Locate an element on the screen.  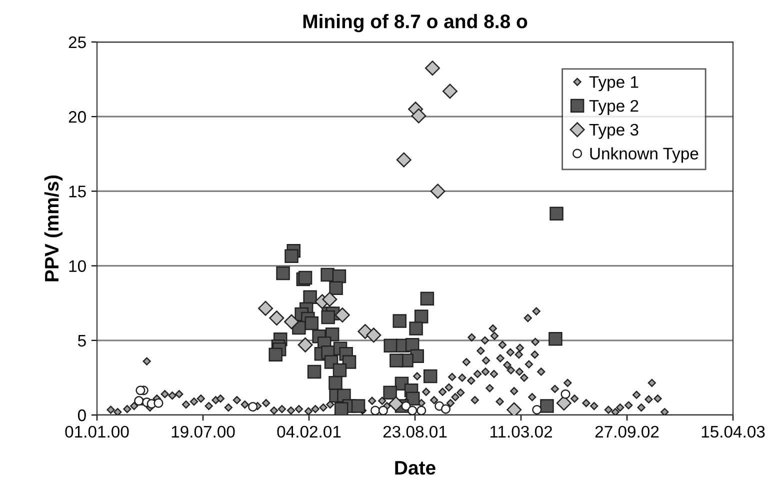
y-tick-label: 20 is located at coordinates (77, 117).